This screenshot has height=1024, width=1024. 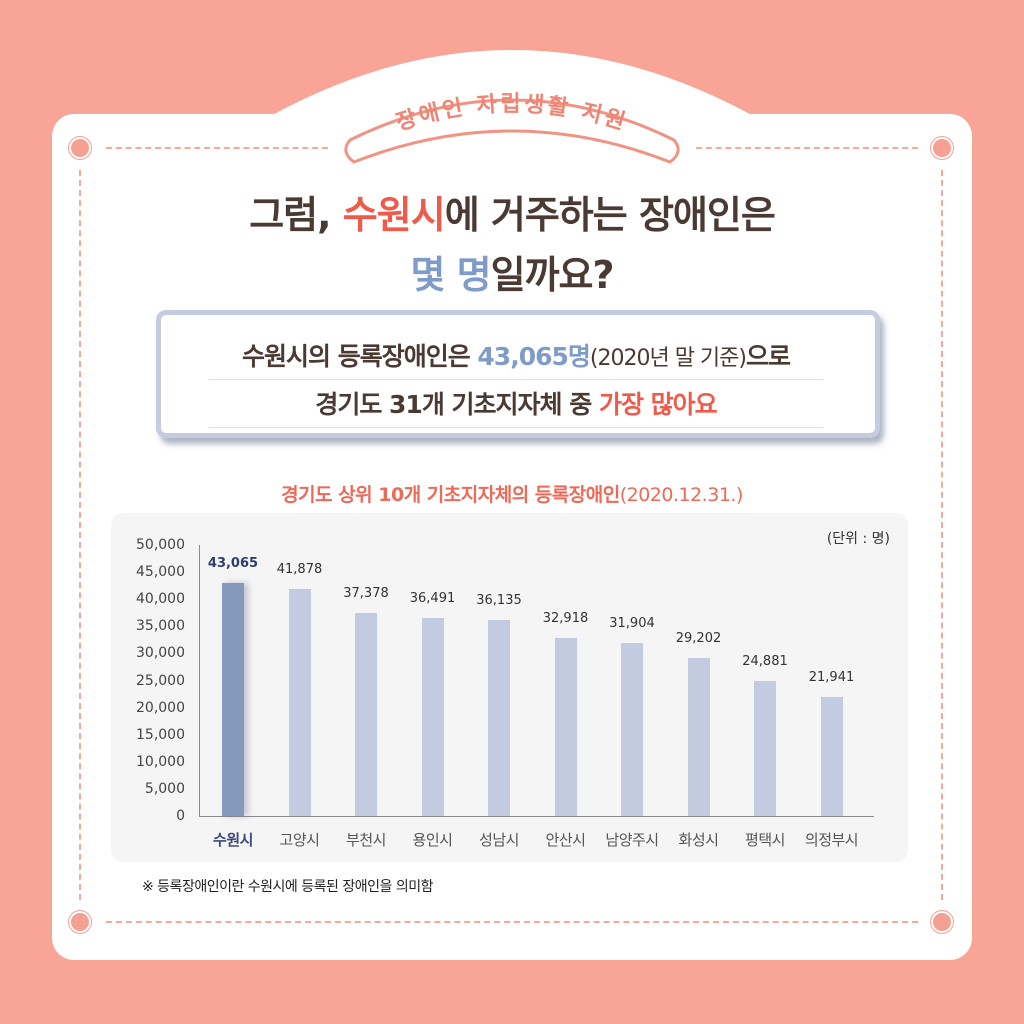 I want to click on x-axis-line, so click(x=536, y=816).